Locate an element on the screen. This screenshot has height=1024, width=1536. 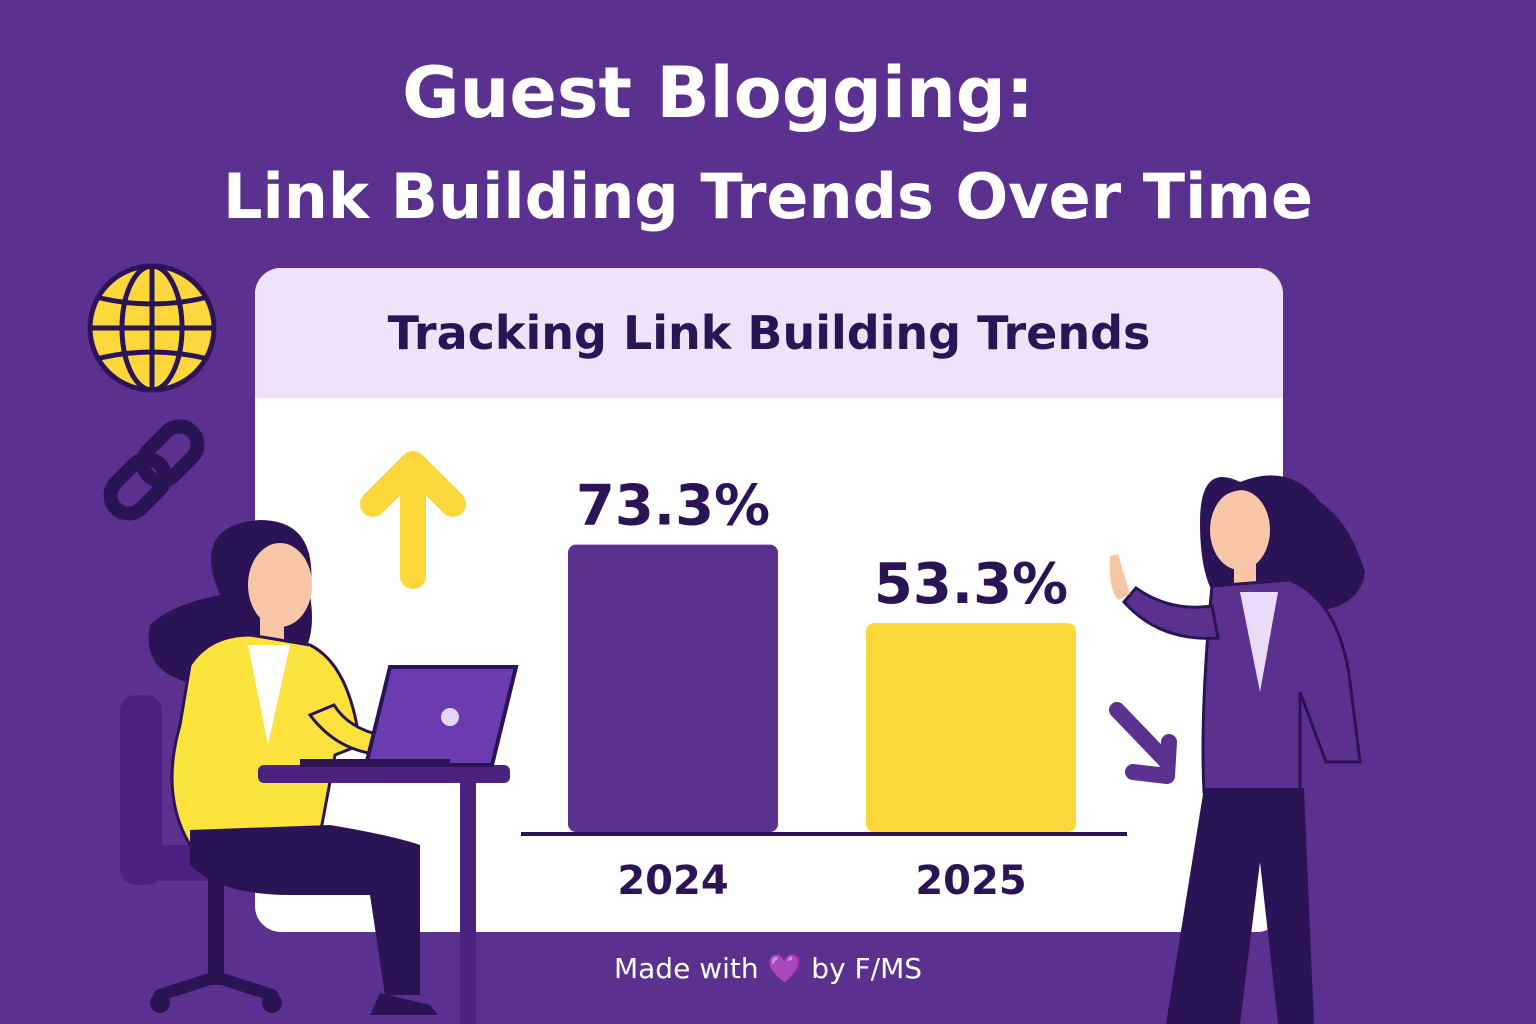
chart-card-header is located at coordinates (769, 333).